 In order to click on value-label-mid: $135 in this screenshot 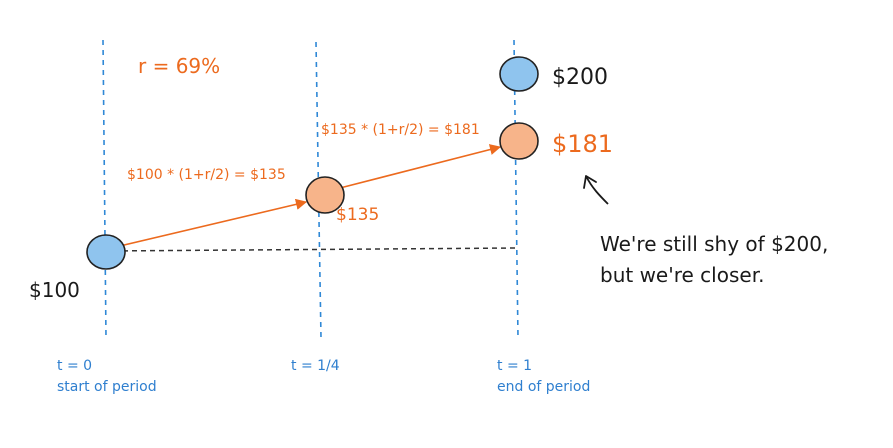, I will do `click(357, 215)`.